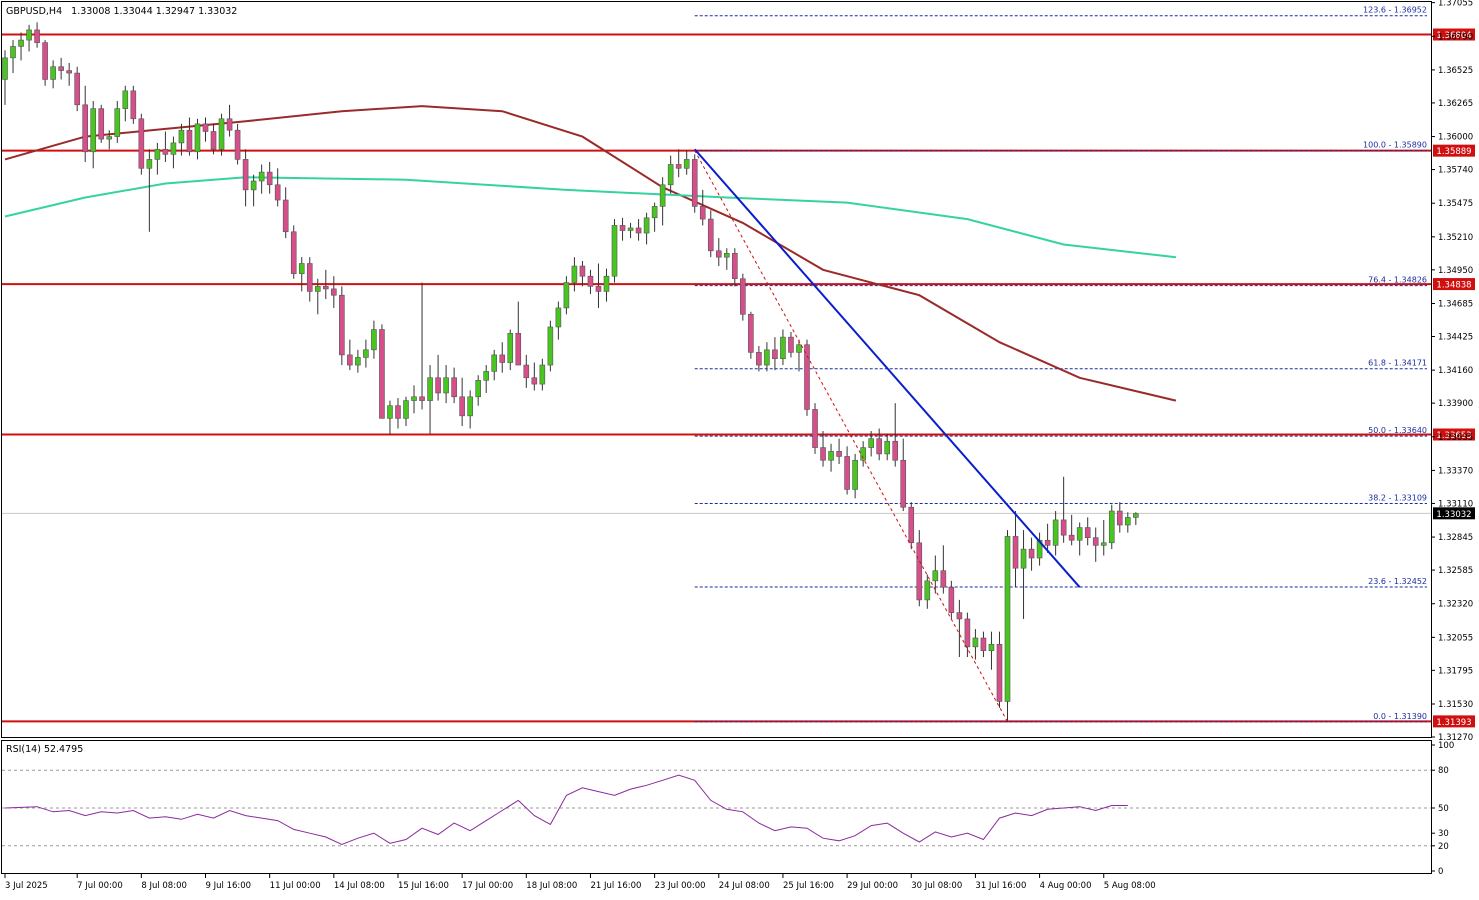 This screenshot has height=900, width=1479. What do you see at coordinates (887, 368) in the screenshot?
I see `trendline` at bounding box center [887, 368].